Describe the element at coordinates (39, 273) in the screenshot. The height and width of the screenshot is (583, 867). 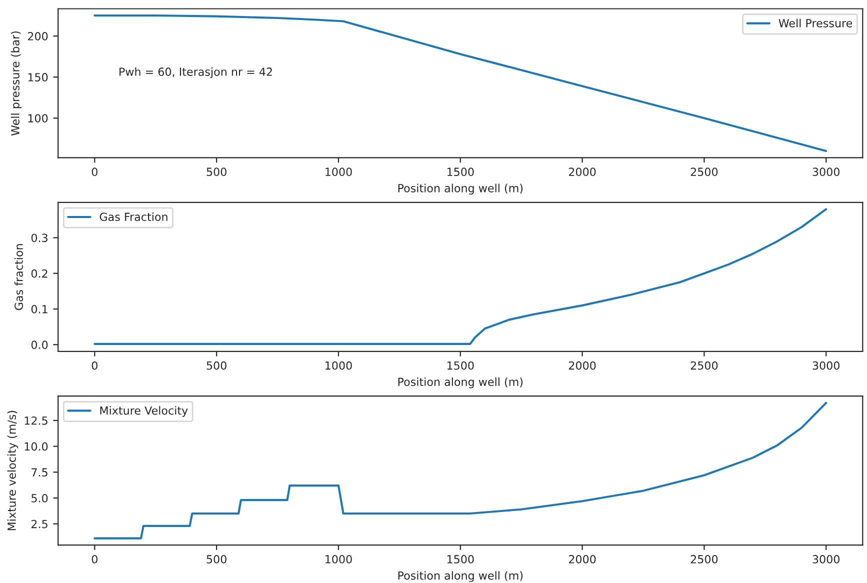
I see `y-tick-label: 0.2` at that location.